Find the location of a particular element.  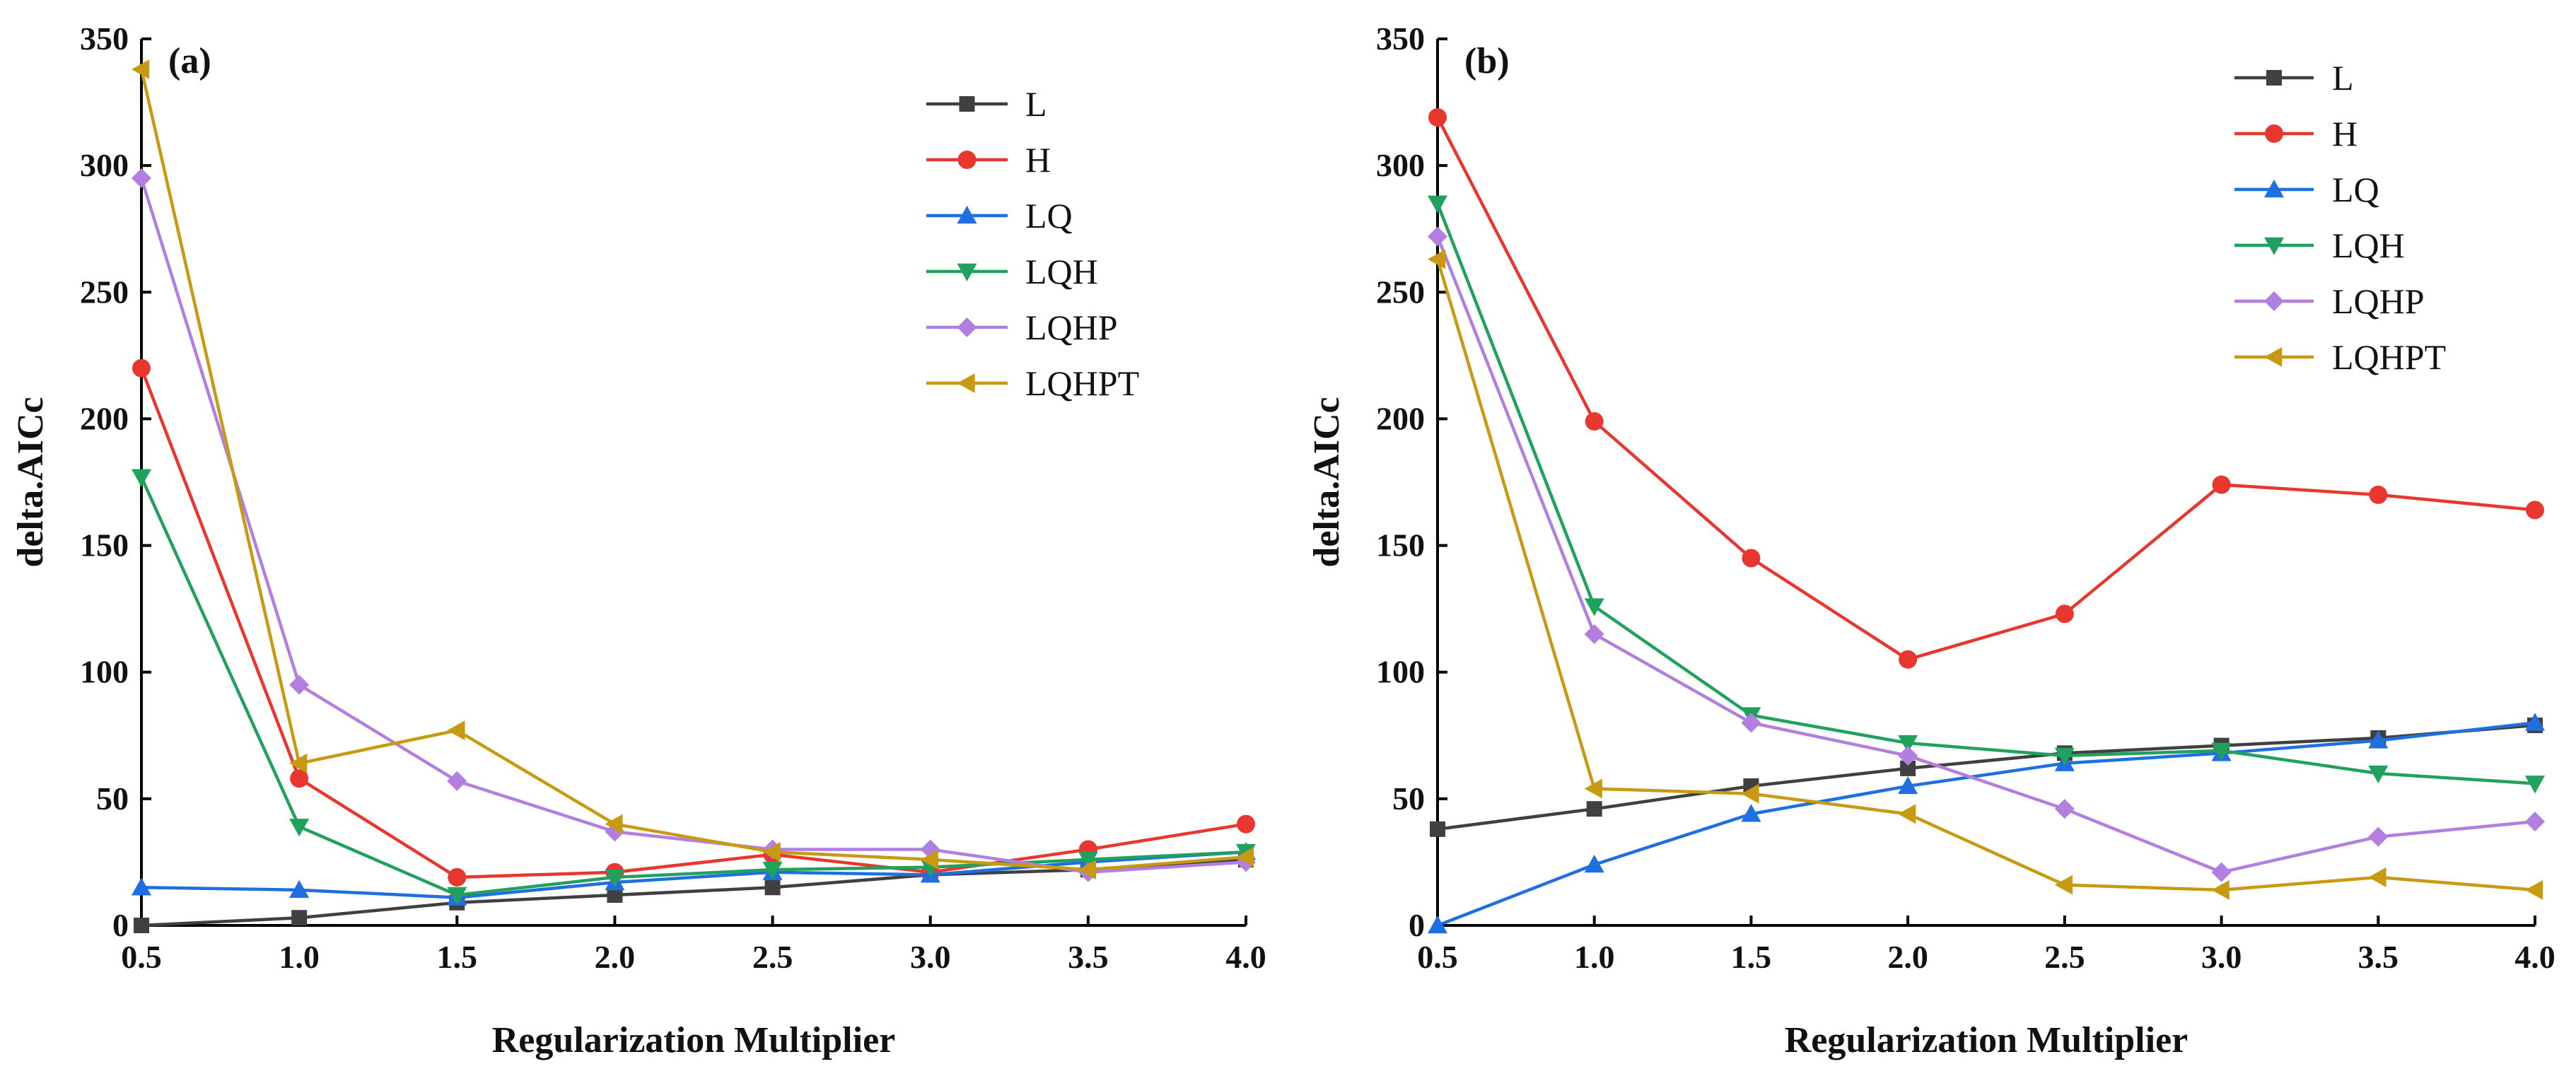

legend-label: H is located at coordinates (2345, 133).